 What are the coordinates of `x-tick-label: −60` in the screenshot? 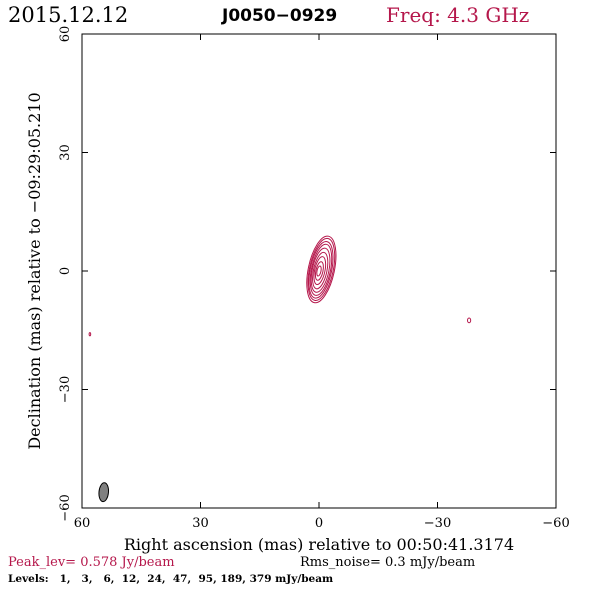 It's located at (555, 523).